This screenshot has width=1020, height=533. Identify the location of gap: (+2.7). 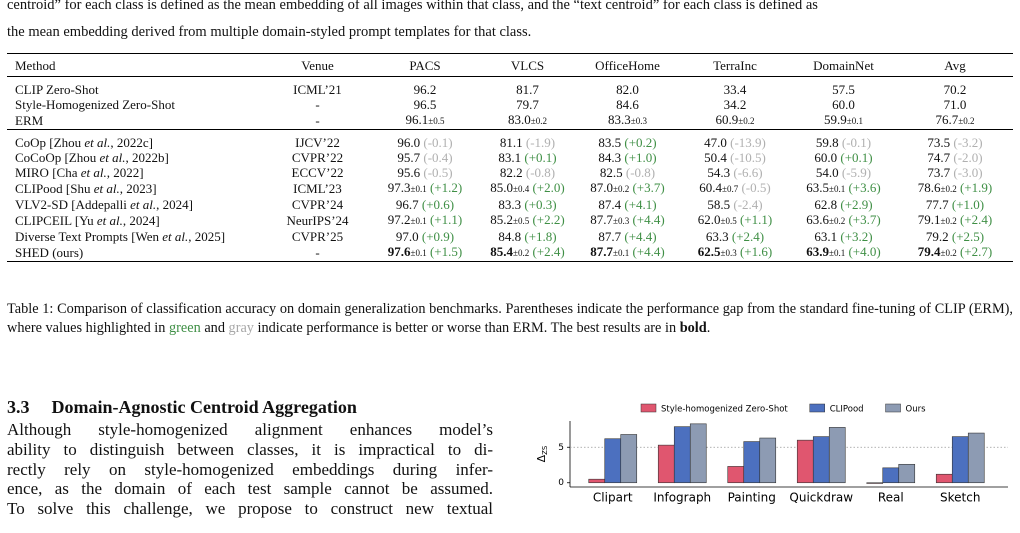
(976, 251).